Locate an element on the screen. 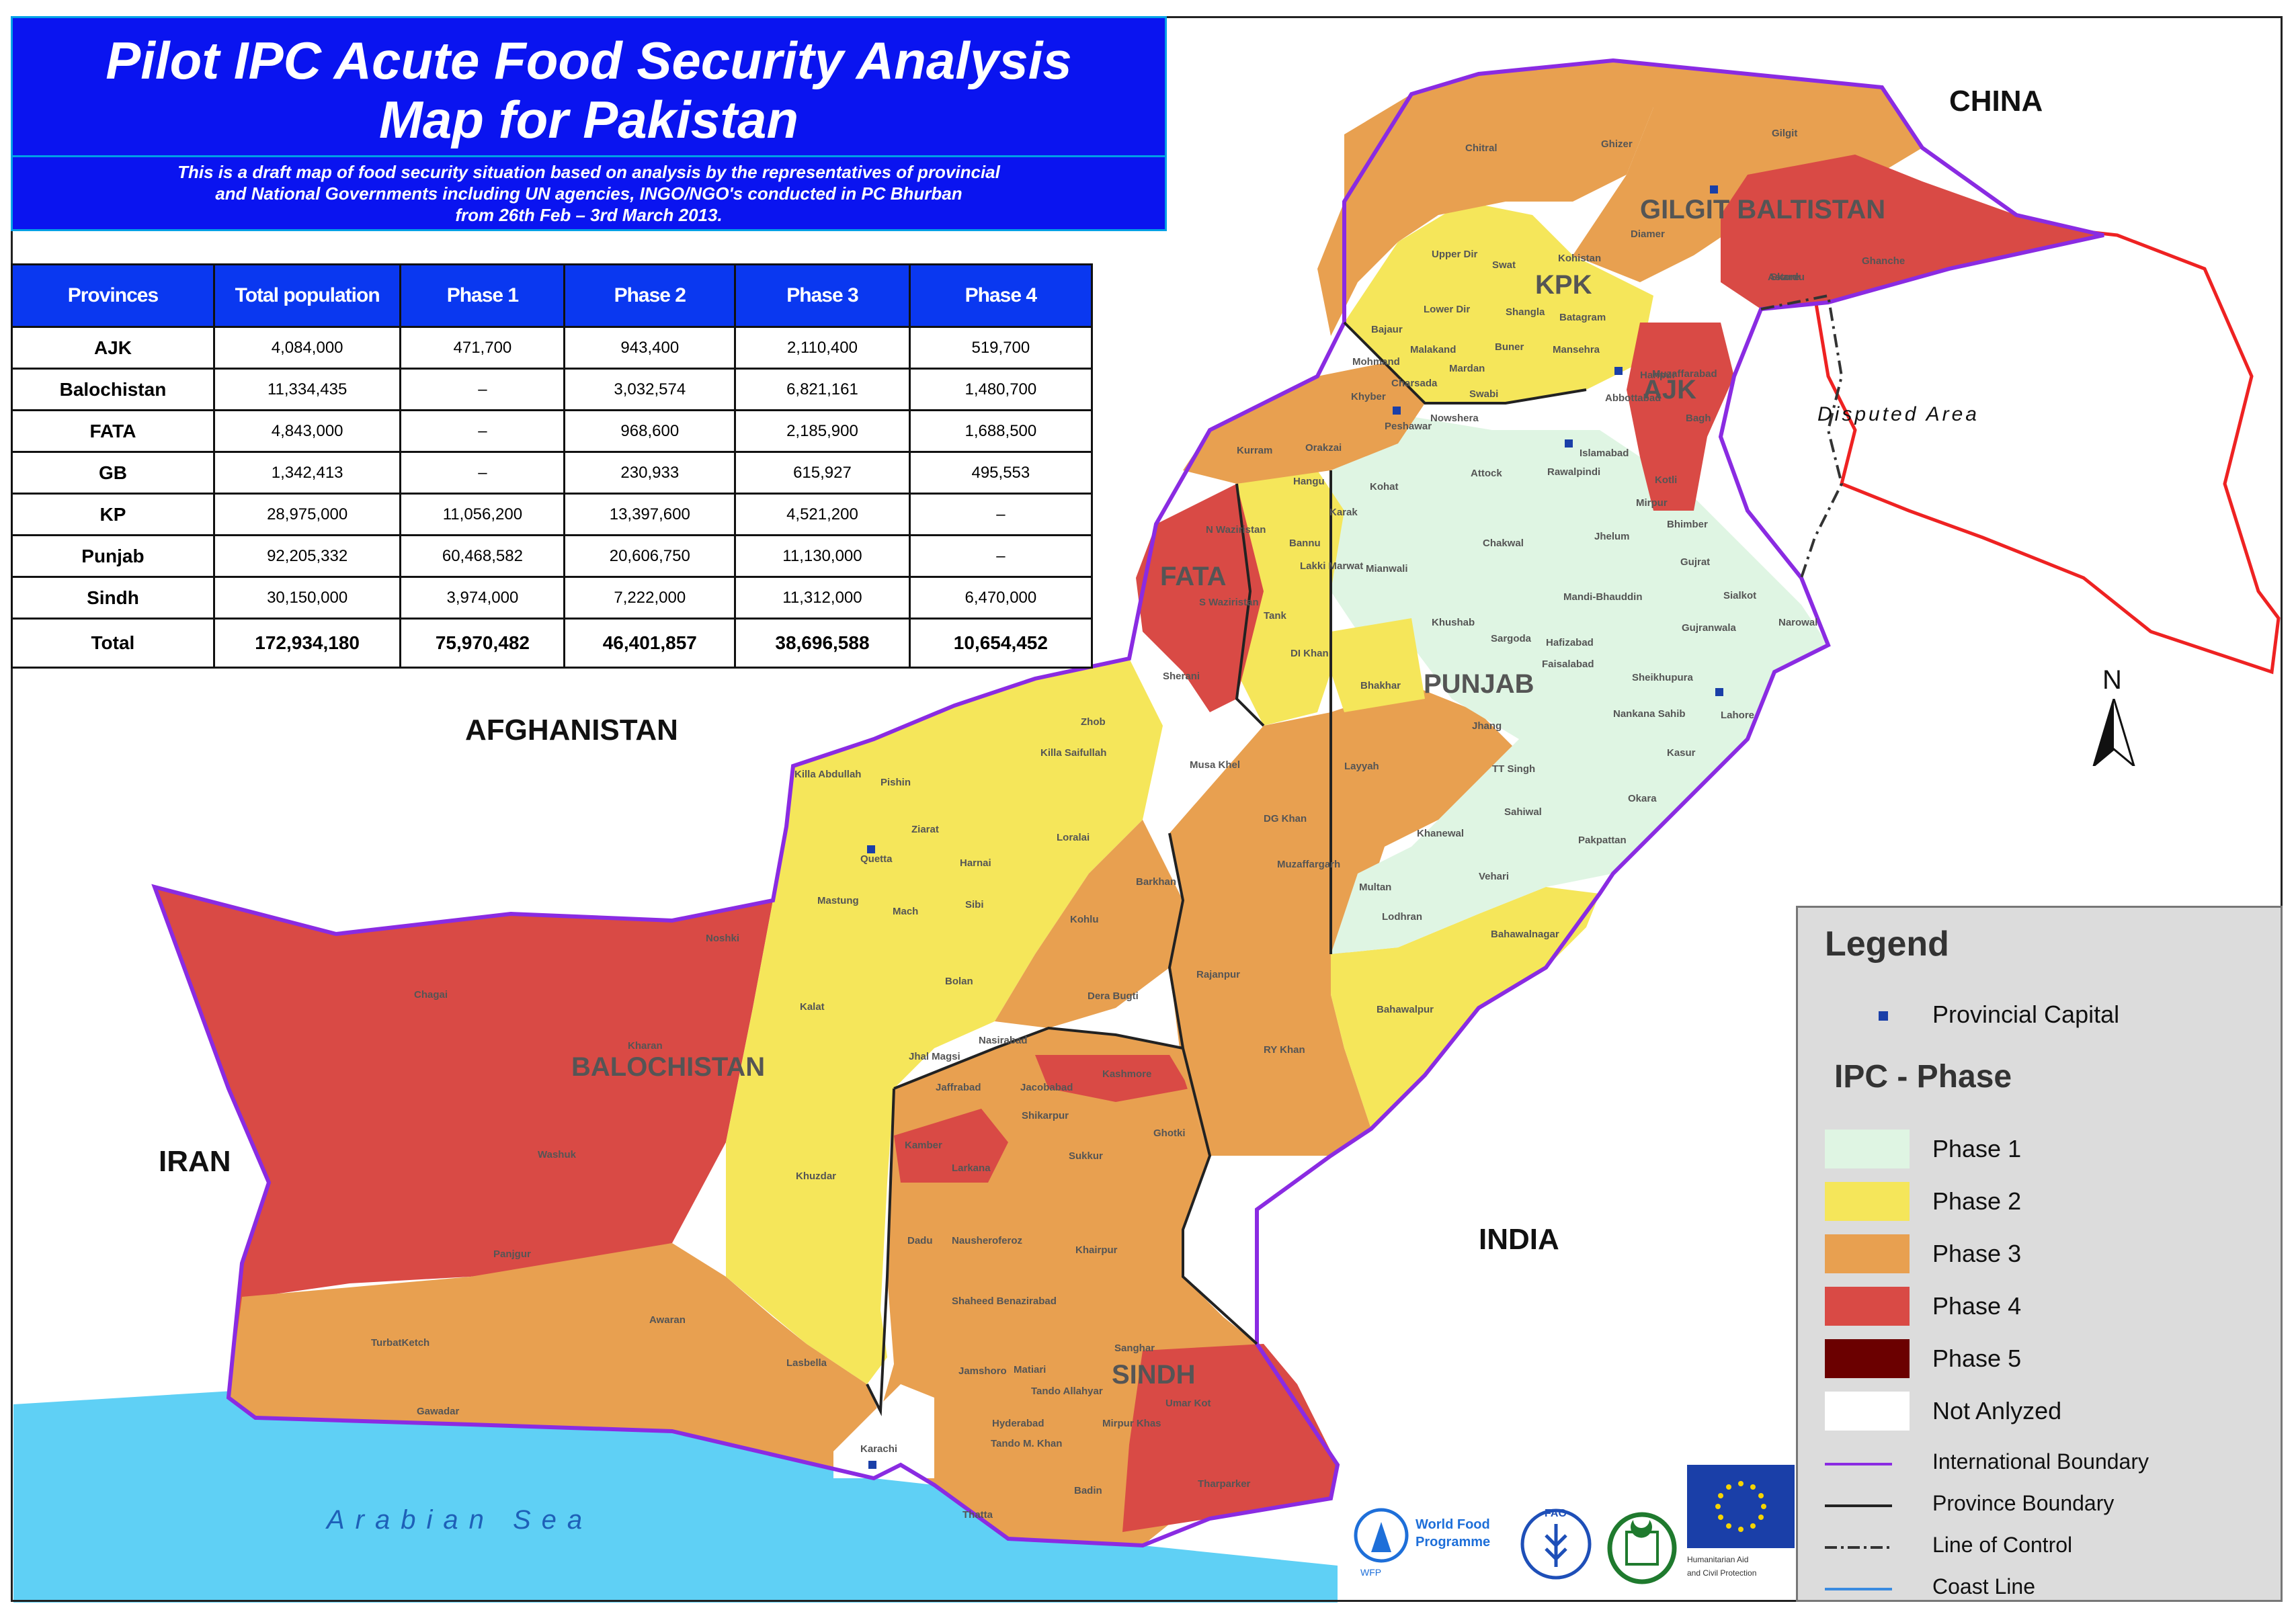  district-label: Kharan is located at coordinates (645, 1046).